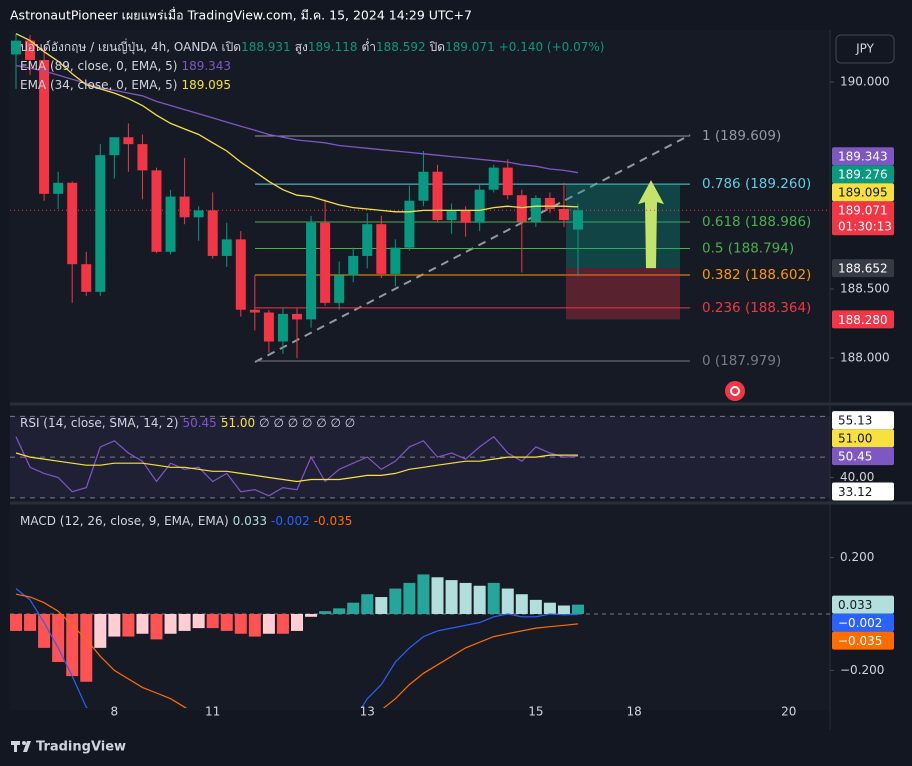 This screenshot has width=912, height=766. I want to click on legend-part: -0.002, so click(290, 521).